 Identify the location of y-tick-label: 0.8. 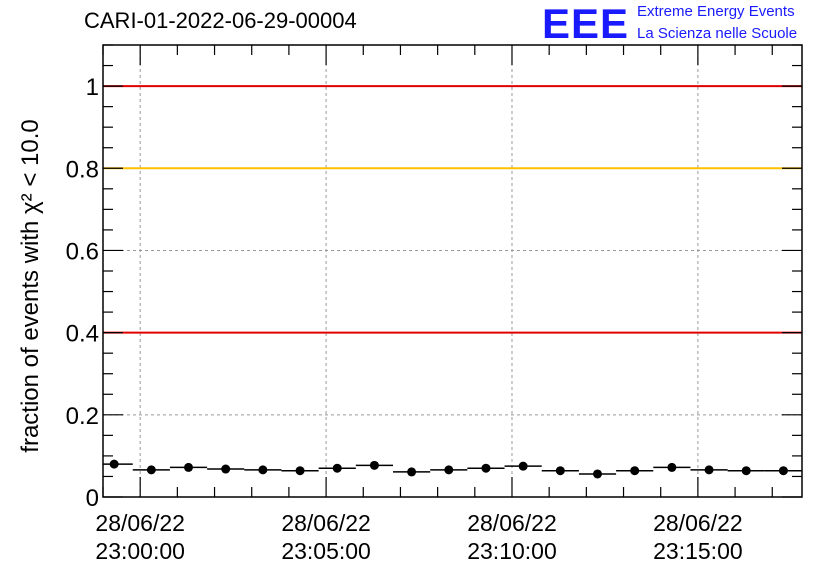
(82, 169).